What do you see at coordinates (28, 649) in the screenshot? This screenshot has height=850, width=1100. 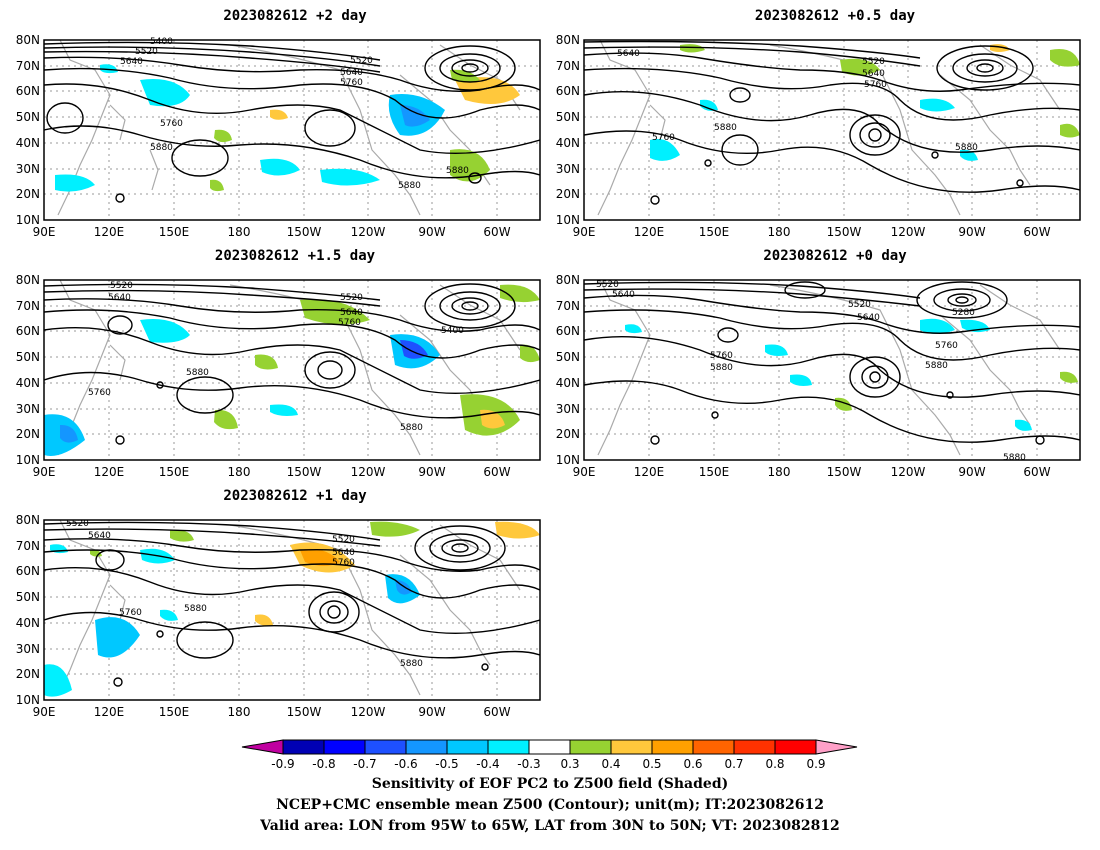 I see `svg-text: 30N` at bounding box center [28, 649].